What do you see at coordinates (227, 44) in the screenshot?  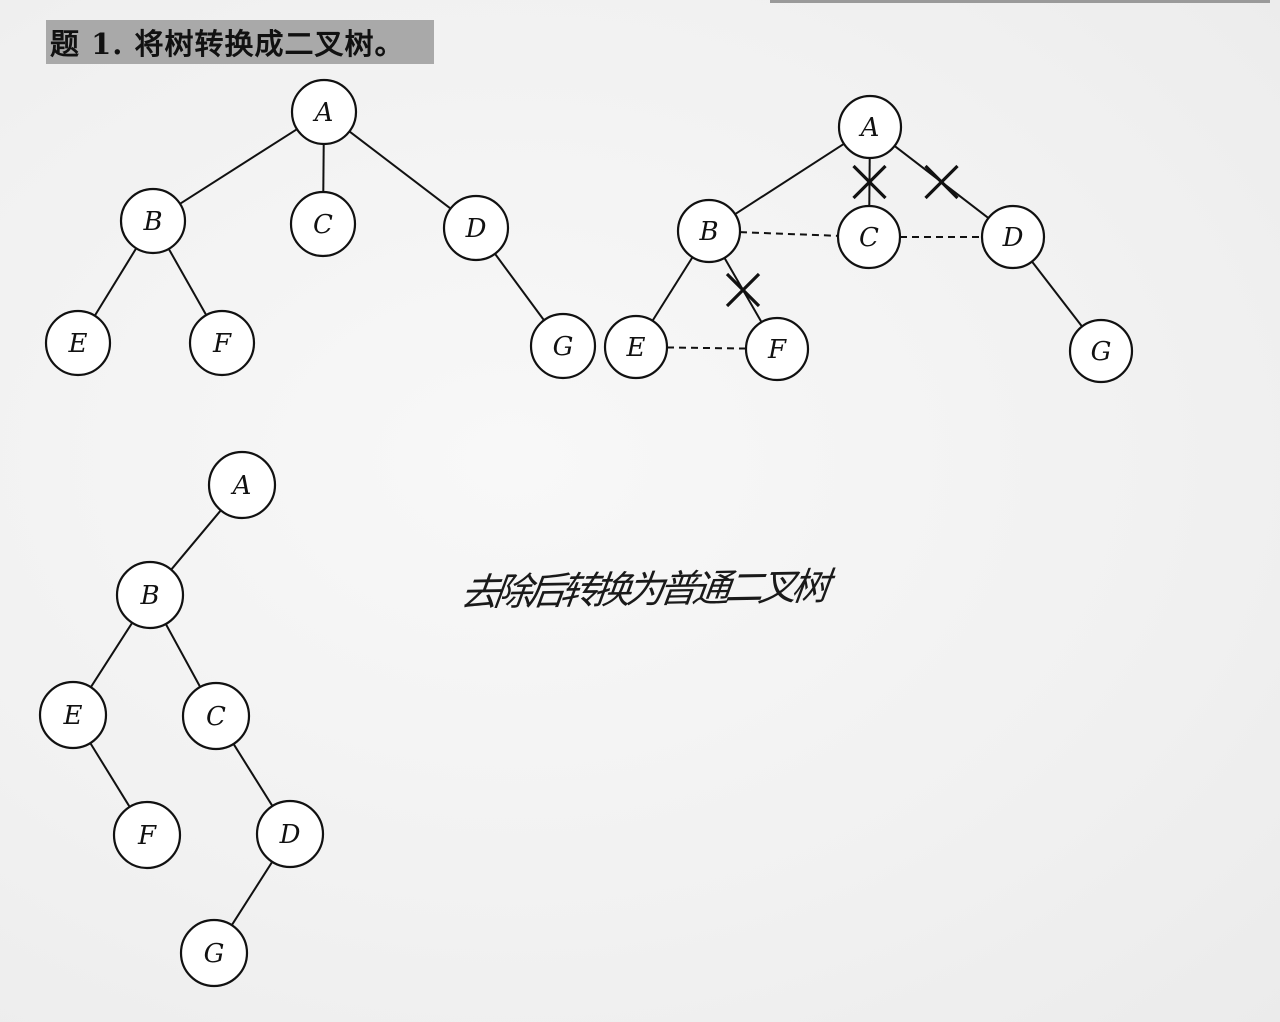 I see `question-title: 题 1. 将树转换成二叉树。` at bounding box center [227, 44].